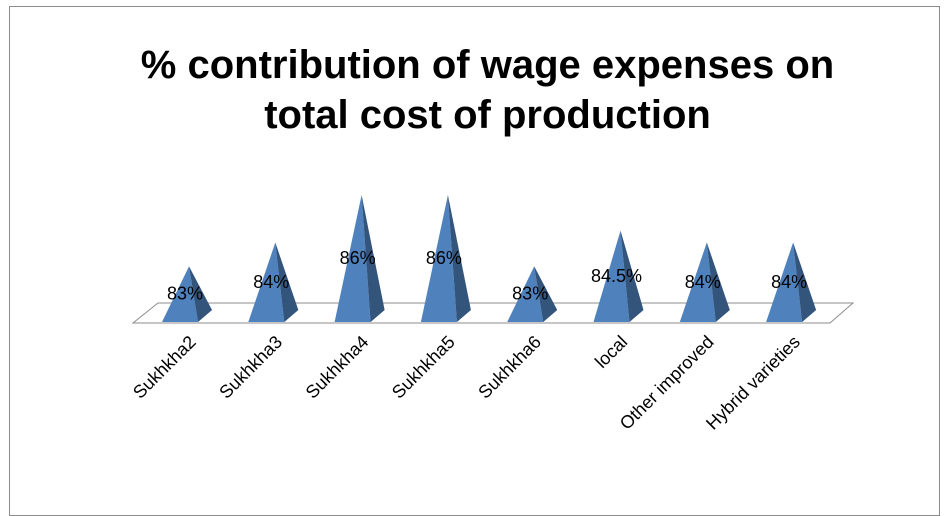 The height and width of the screenshot is (516, 951). I want to click on x-tick-label: Sukhkha6, so click(509, 367).